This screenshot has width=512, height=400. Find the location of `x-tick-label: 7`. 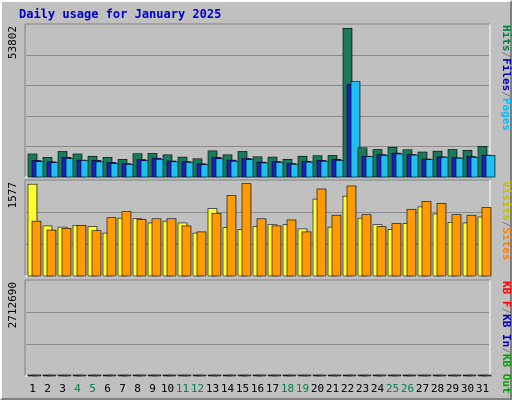

x-tick-label: 7 is located at coordinates (122, 388).